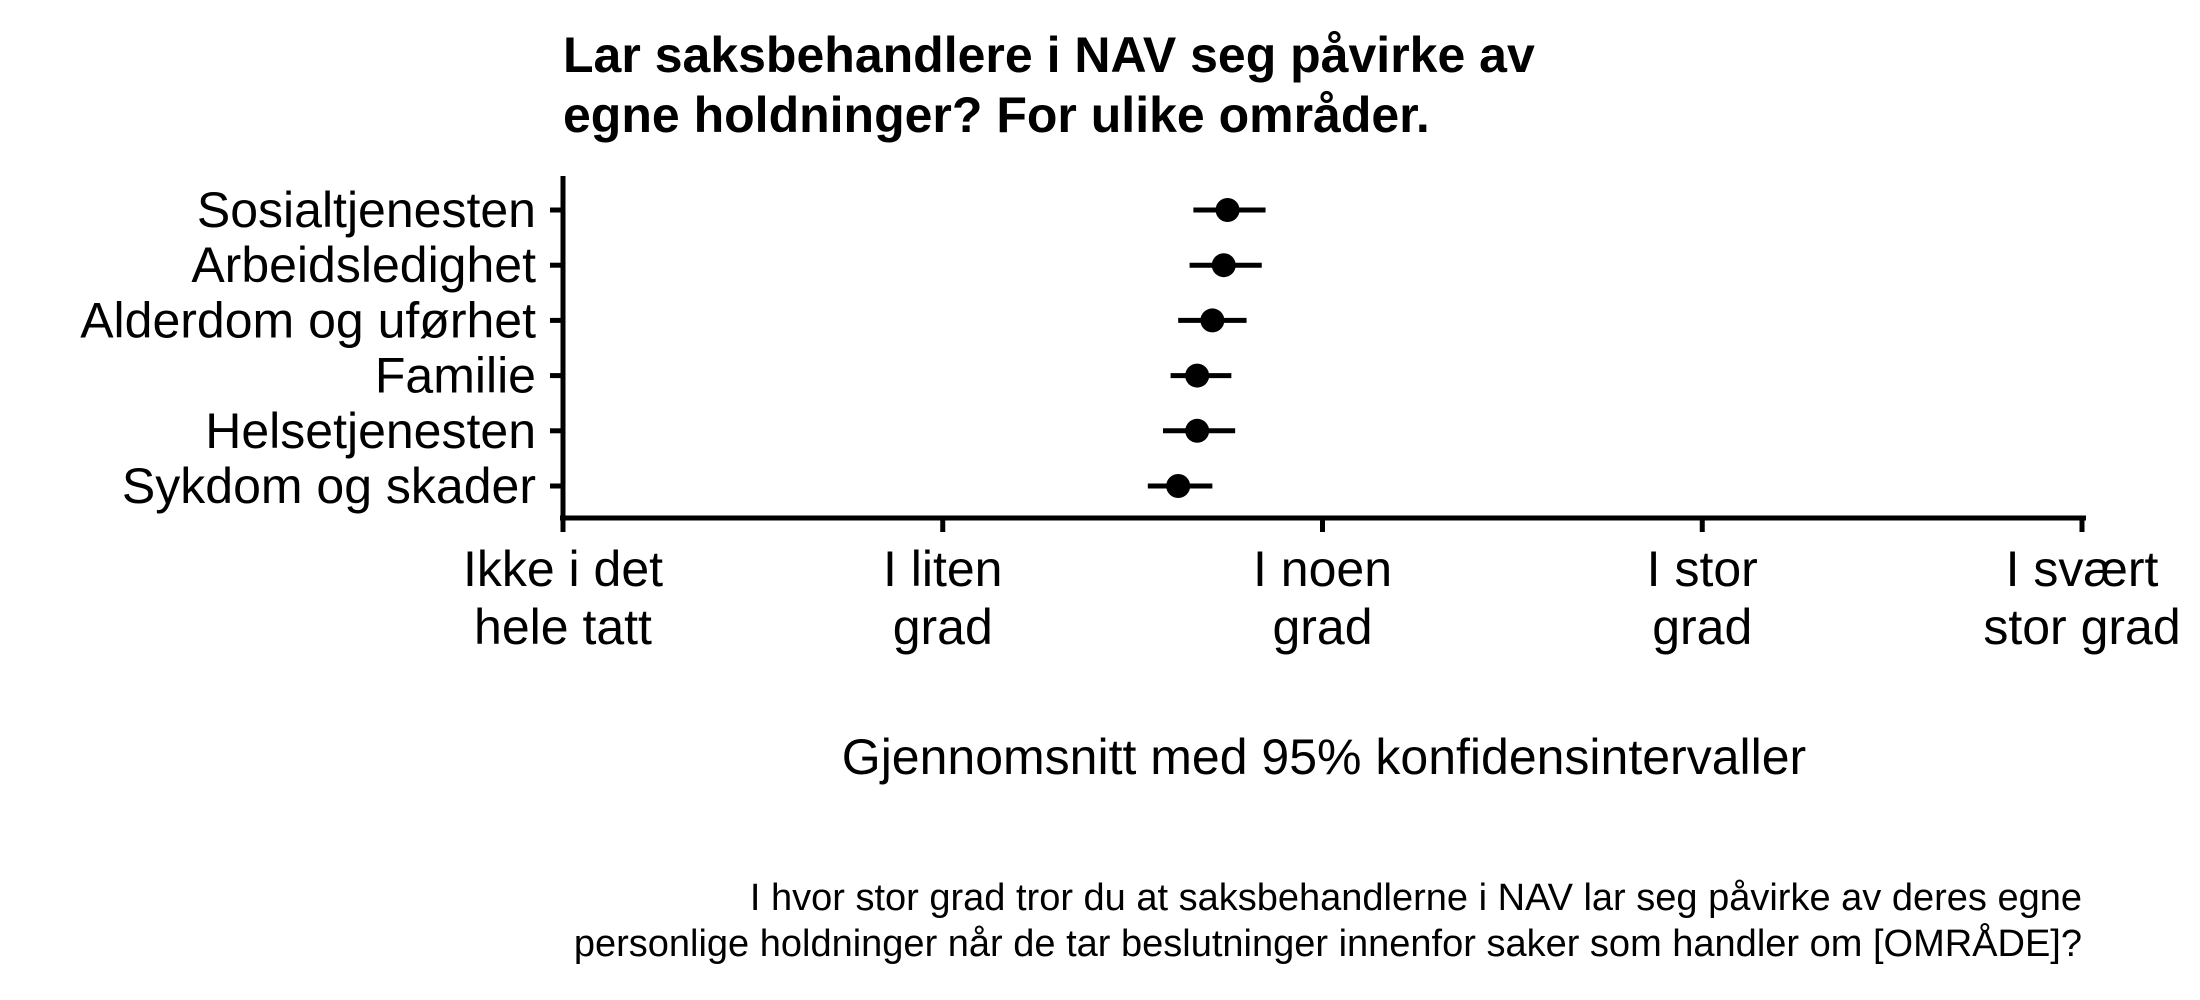 The width and height of the screenshot is (2200, 1000). I want to click on x-tick-label: I liten, so click(943, 569).